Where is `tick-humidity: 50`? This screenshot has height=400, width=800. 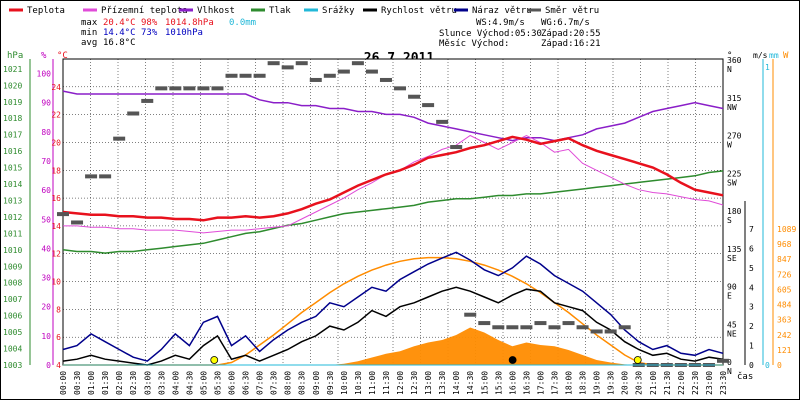
tick-humidity: 50 is located at coordinates (46, 219).